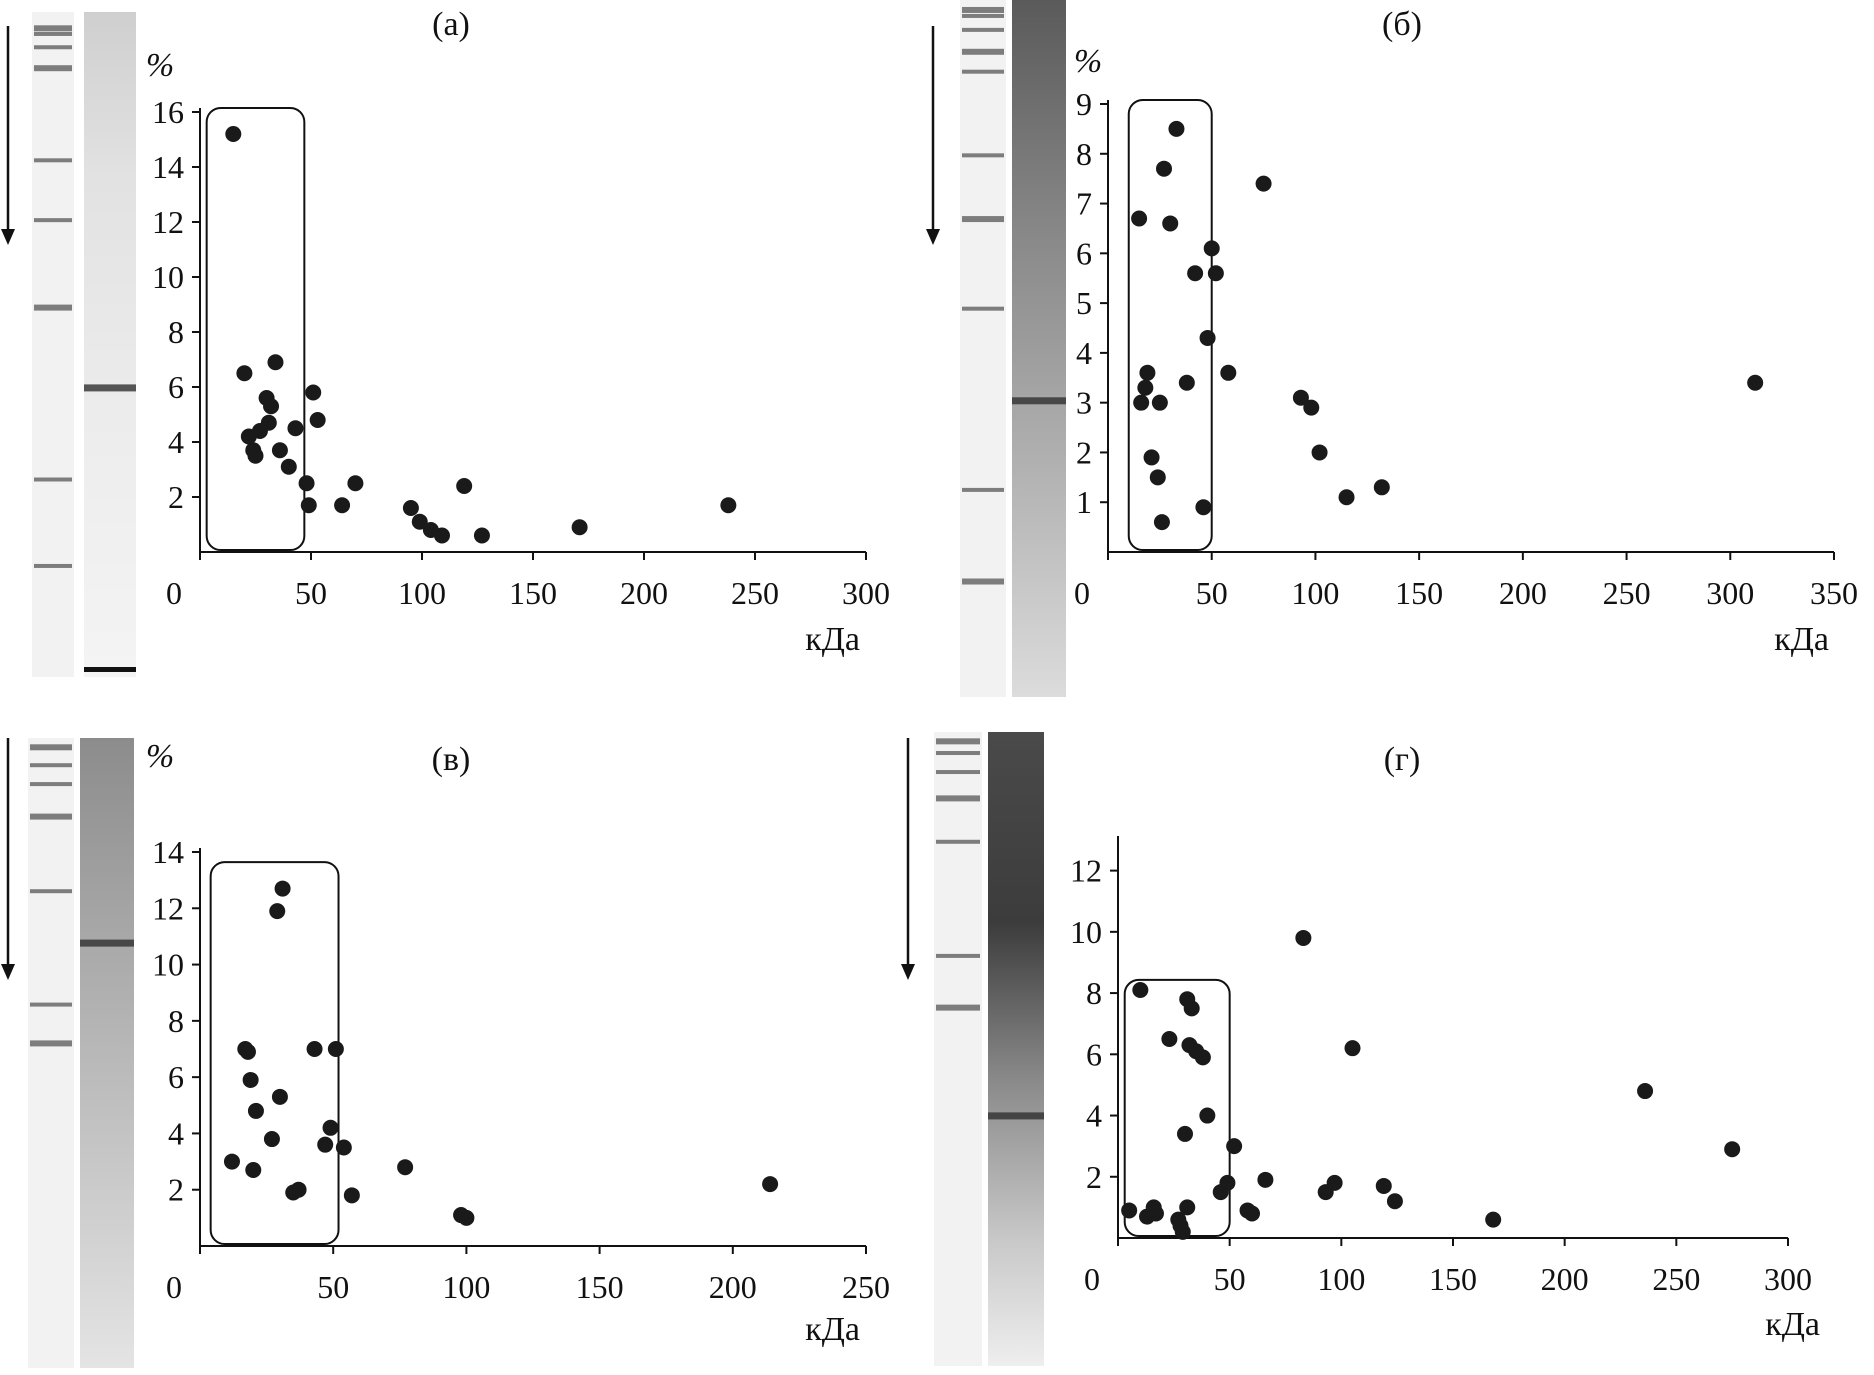  What do you see at coordinates (1084, 502) in the screenshot?
I see `y-tick-label: 1` at bounding box center [1084, 502].